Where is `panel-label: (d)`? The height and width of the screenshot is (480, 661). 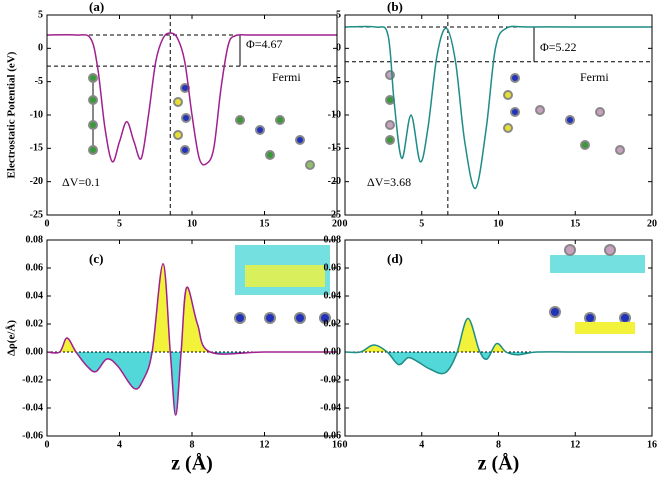
panel-label: (d) is located at coordinates (395, 258).